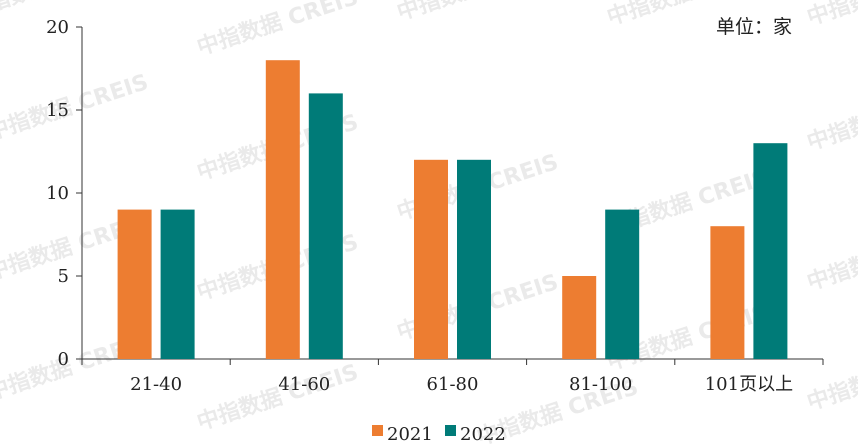 Image resolution: width=858 pixels, height=447 pixels. I want to click on bar-2022-101页以上, so click(770, 251).